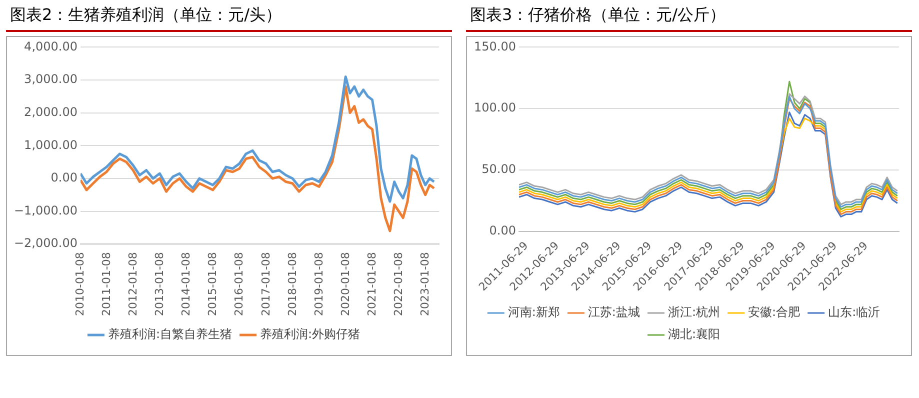 The height and width of the screenshot is (398, 919). What do you see at coordinates (689, 16) in the screenshot?
I see `chart-title: 图表3：仔猪价格（单位：元/公斤）` at bounding box center [689, 16].